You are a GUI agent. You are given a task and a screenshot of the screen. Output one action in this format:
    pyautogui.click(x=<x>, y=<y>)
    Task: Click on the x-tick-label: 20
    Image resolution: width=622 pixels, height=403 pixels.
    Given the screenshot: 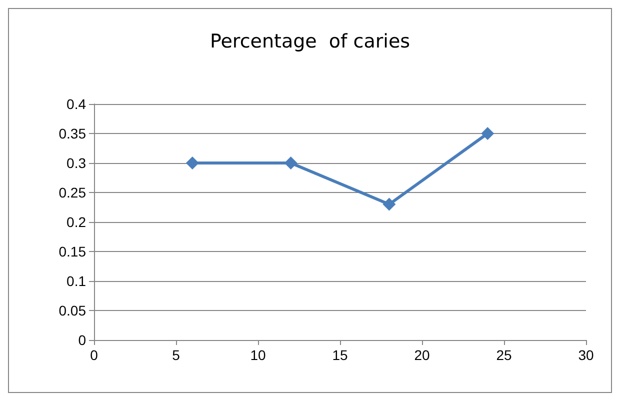 What is the action you would take?
    pyautogui.click(x=422, y=355)
    